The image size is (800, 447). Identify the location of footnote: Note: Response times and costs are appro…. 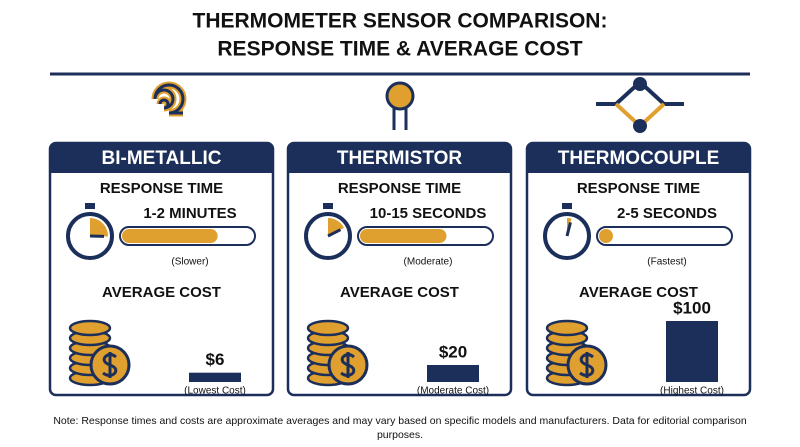
(400, 421).